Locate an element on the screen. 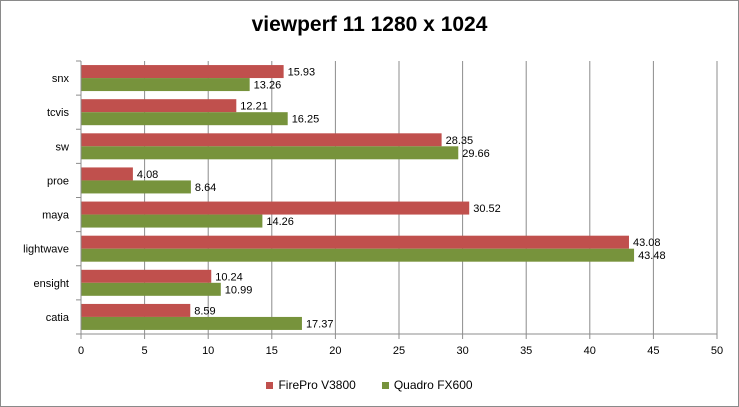  data-label: 15.93 is located at coordinates (302, 73).